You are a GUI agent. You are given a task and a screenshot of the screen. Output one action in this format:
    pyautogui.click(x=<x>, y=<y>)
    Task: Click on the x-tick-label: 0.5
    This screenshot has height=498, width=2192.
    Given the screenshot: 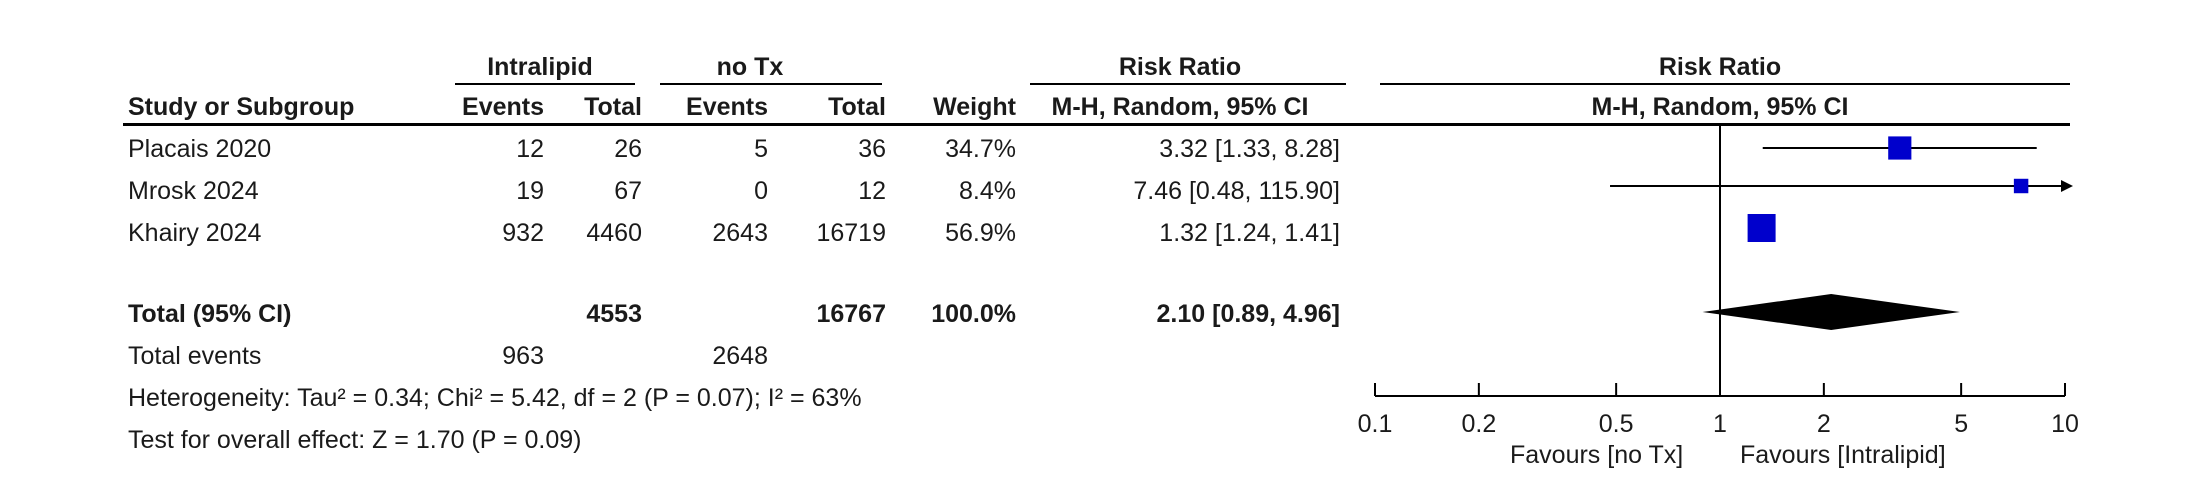 What is the action you would take?
    pyautogui.click(x=1616, y=424)
    